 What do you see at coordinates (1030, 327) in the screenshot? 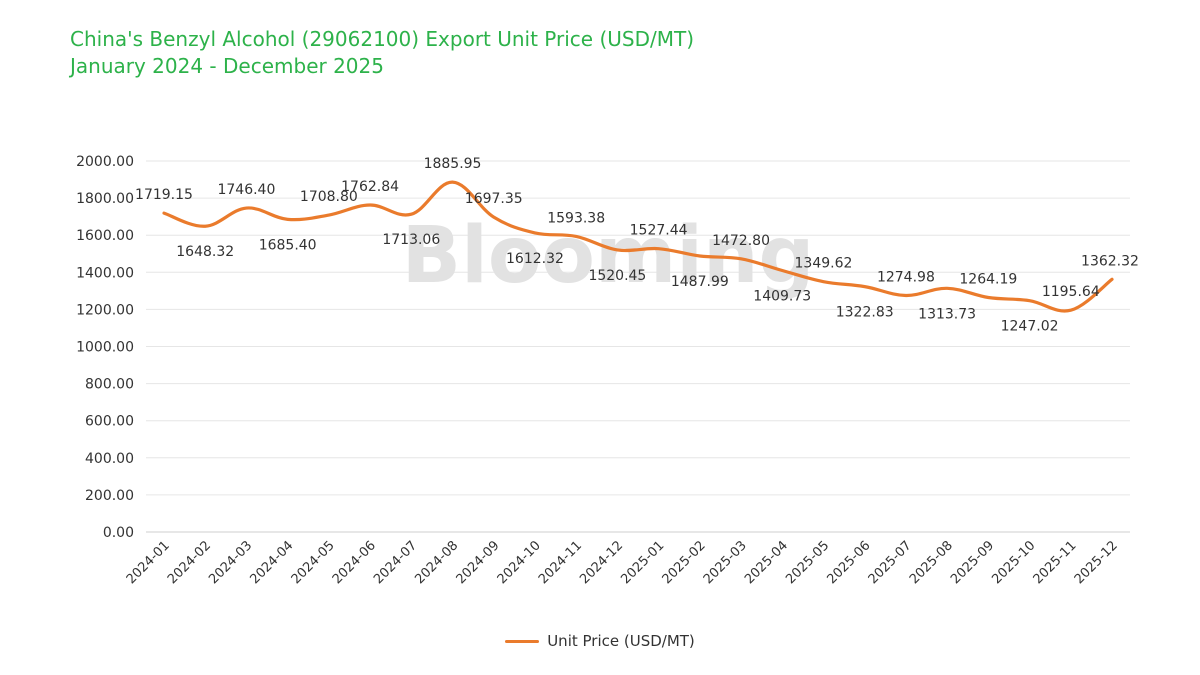
I see `data-label: 1247.02` at bounding box center [1030, 327].